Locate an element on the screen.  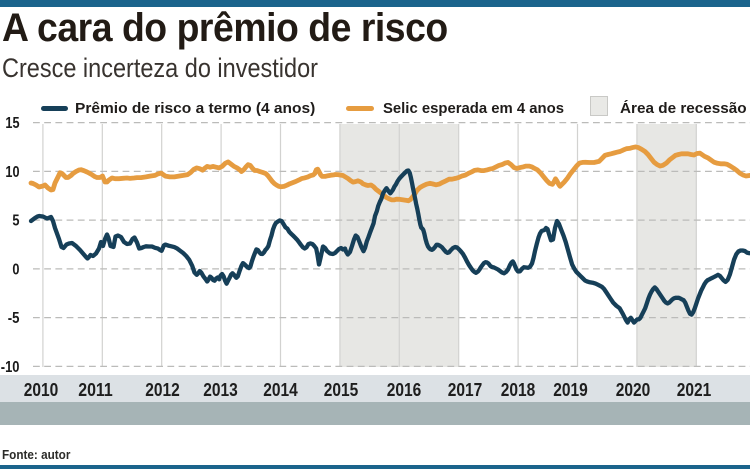
svg-text: 2015 is located at coordinates (341, 389).